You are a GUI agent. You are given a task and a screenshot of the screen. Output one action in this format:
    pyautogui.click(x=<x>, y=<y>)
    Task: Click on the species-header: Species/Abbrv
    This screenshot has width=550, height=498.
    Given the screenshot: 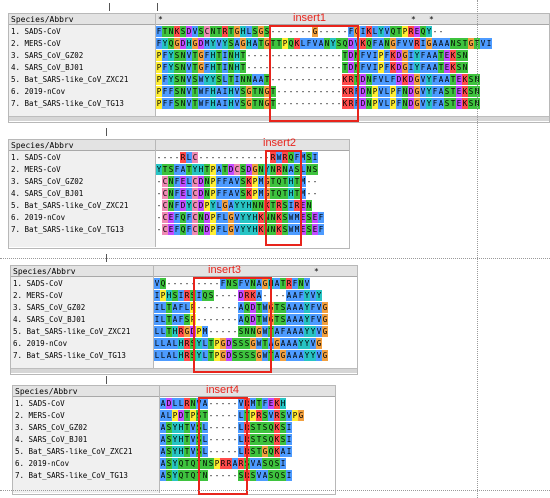 What is the action you would take?
    pyautogui.click(x=82, y=271)
    